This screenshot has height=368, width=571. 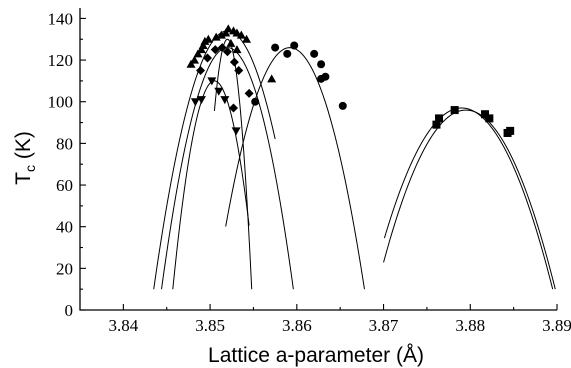 What do you see at coordinates (61, 60) in the screenshot?
I see `y-tick-label: 120` at bounding box center [61, 60].